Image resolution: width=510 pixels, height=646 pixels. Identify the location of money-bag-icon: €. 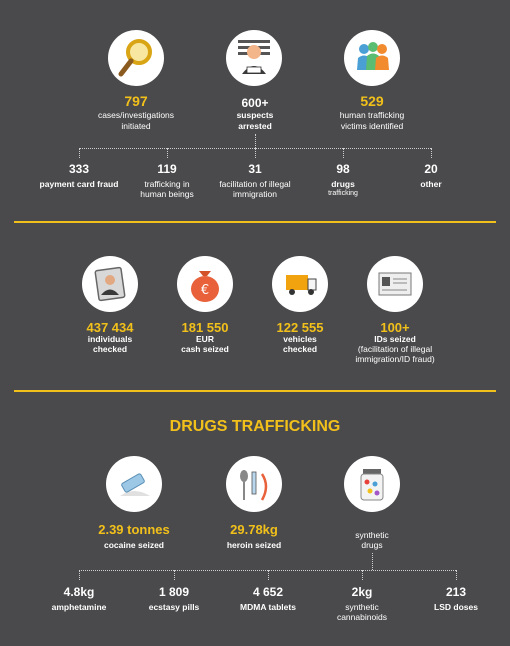
(205, 286).